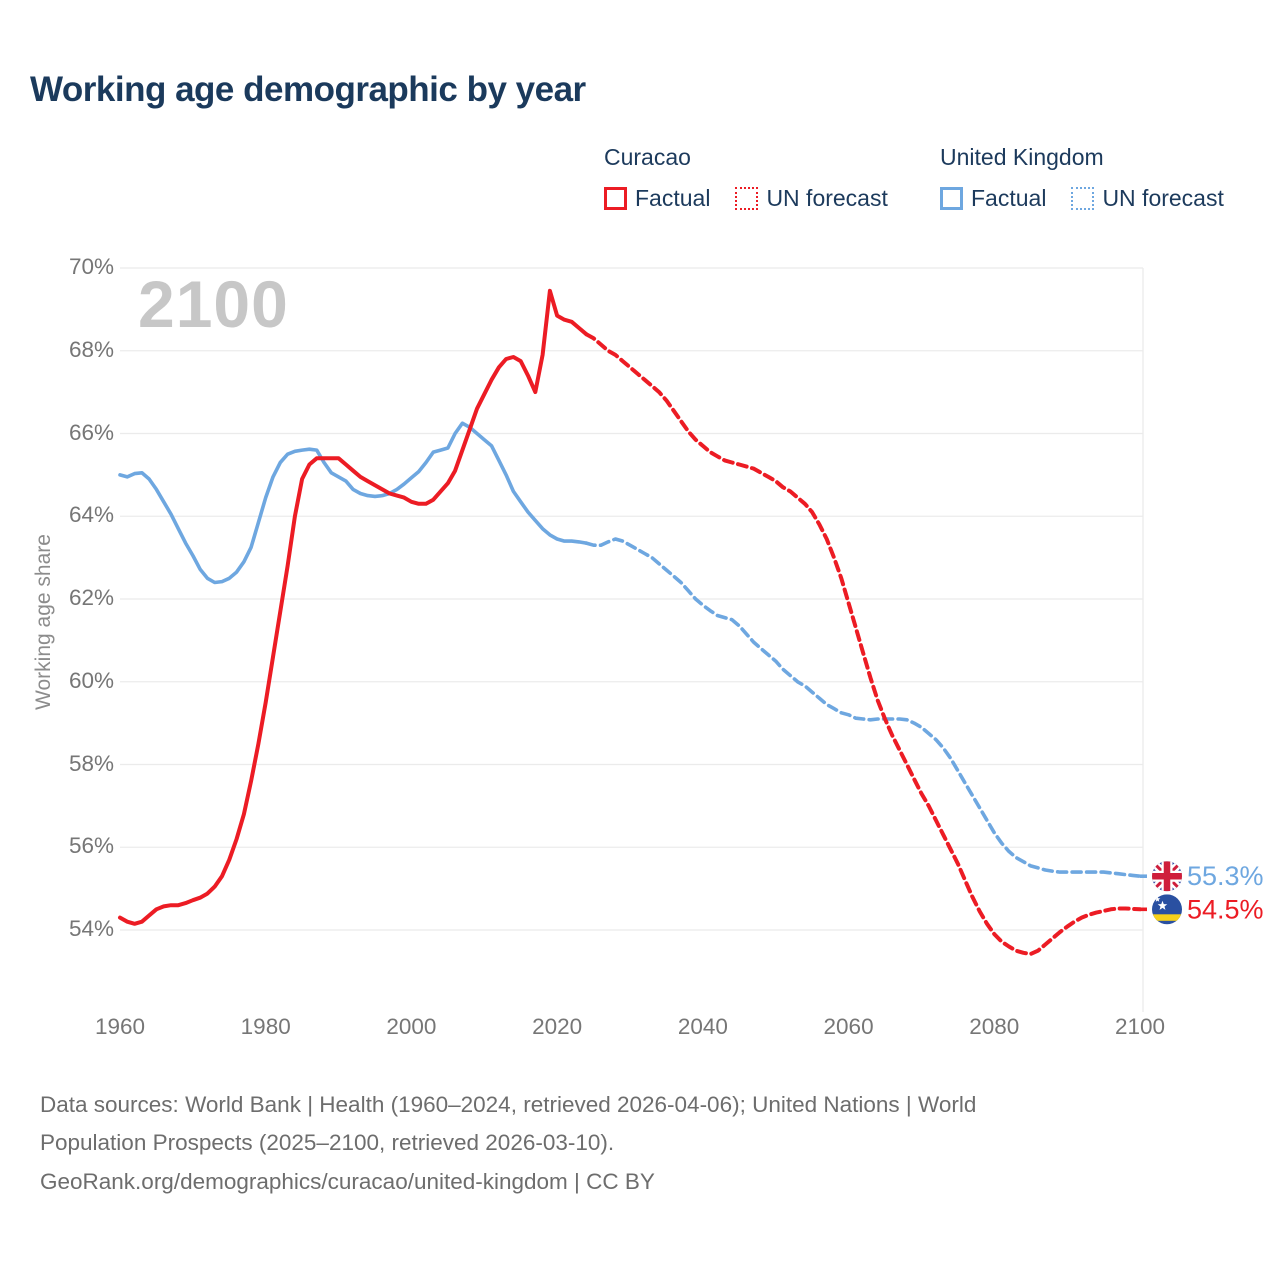 This screenshot has width=1280, height=1280. I want to click on uk-factual-line, so click(353, 503).